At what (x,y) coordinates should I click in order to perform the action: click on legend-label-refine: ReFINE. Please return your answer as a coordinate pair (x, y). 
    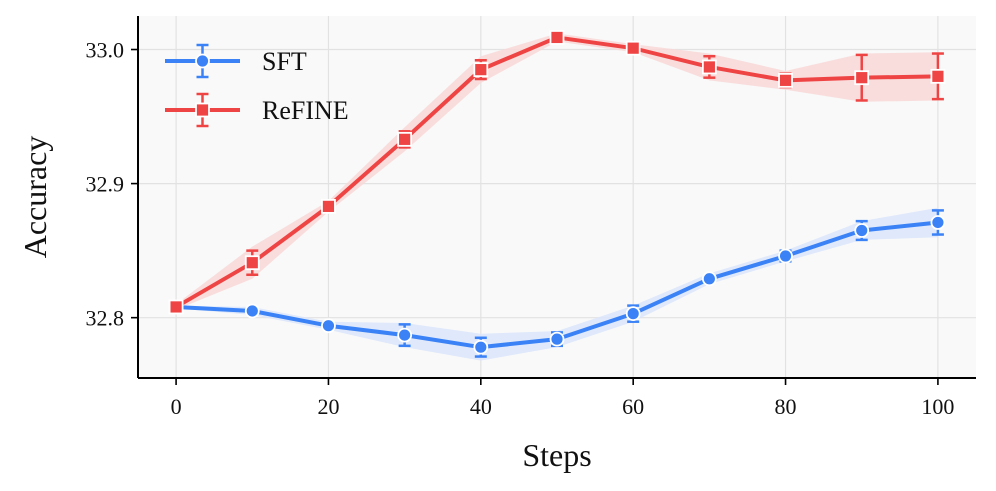
    Looking at the image, I should click on (305, 110).